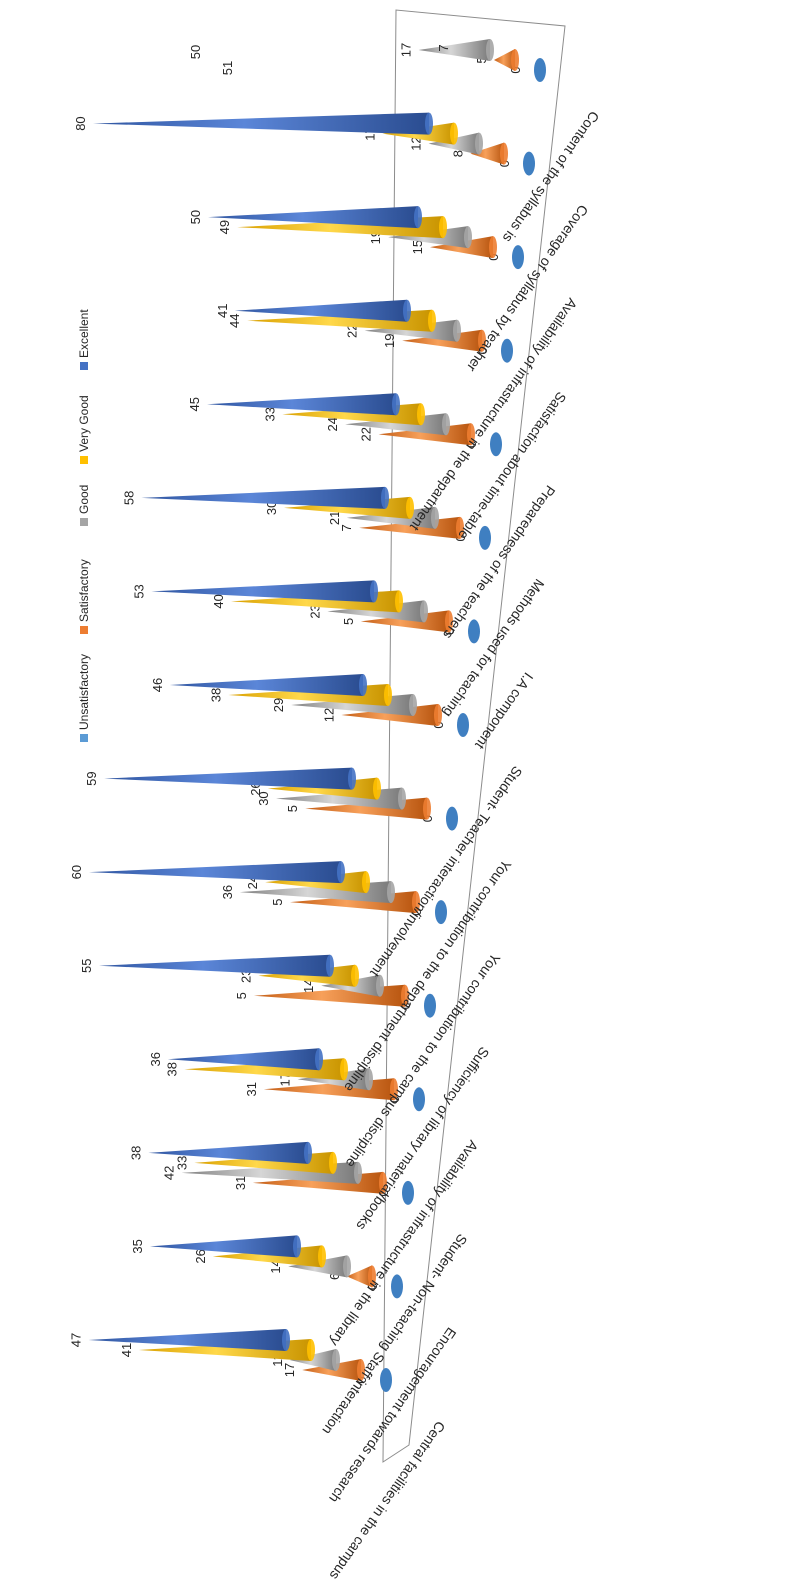  I want to click on data-label-very_good-student-teacher-interaction-involvement: 38, so click(215, 695).